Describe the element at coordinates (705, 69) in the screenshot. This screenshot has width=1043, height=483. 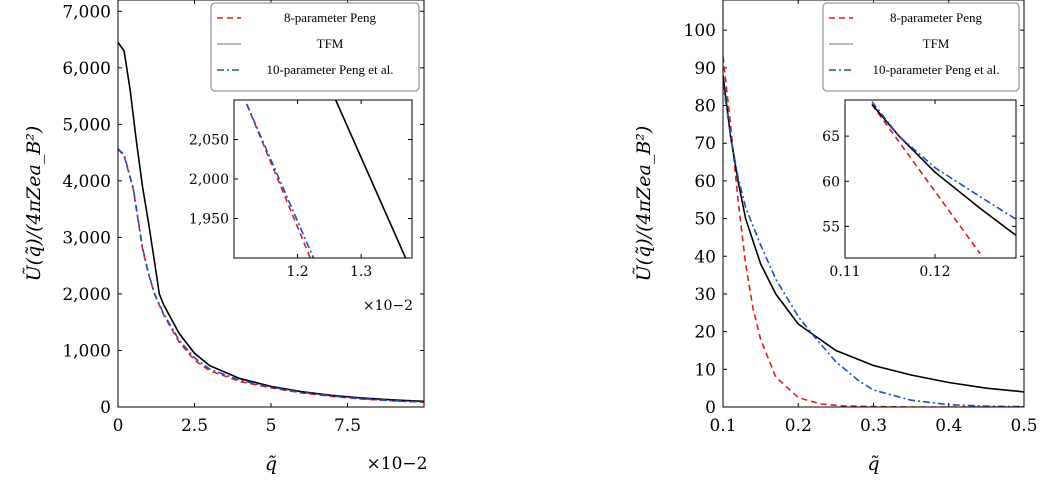
I see `y-tick-label: 90` at that location.